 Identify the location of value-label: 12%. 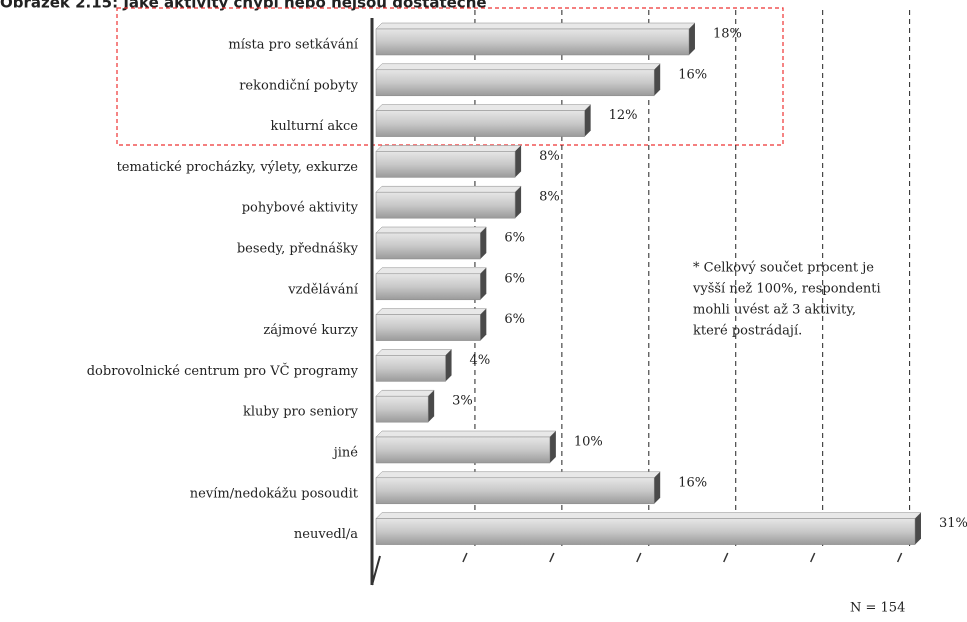
(623, 115).